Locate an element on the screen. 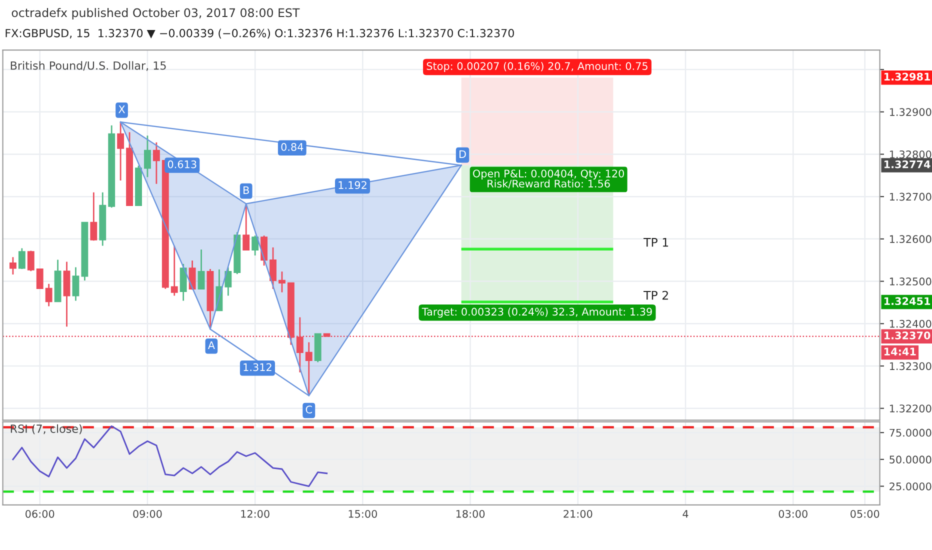  x-tick-label: 06:00 is located at coordinates (40, 514).